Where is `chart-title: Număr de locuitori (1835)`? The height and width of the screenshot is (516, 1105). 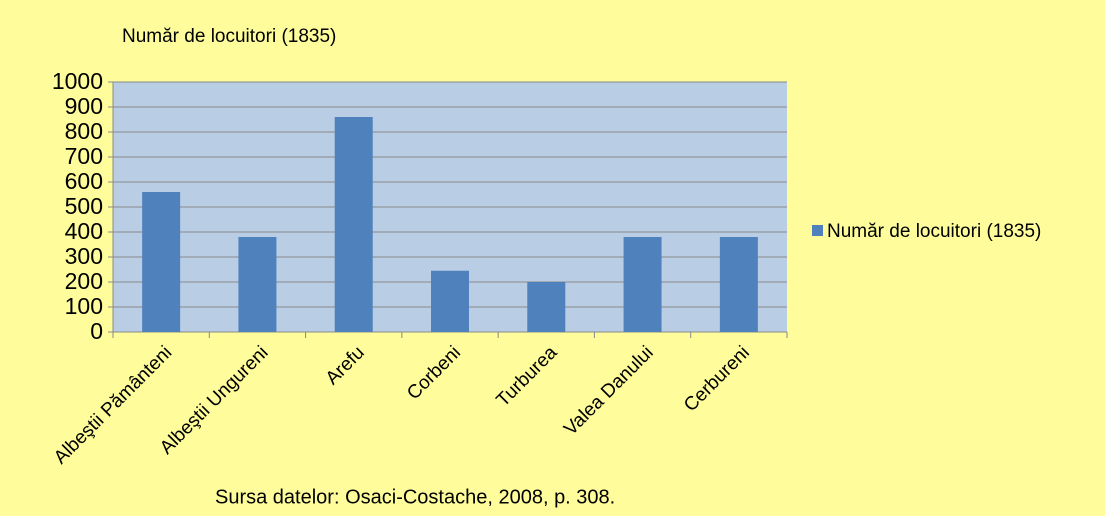 chart-title: Număr de locuitori (1835) is located at coordinates (229, 36).